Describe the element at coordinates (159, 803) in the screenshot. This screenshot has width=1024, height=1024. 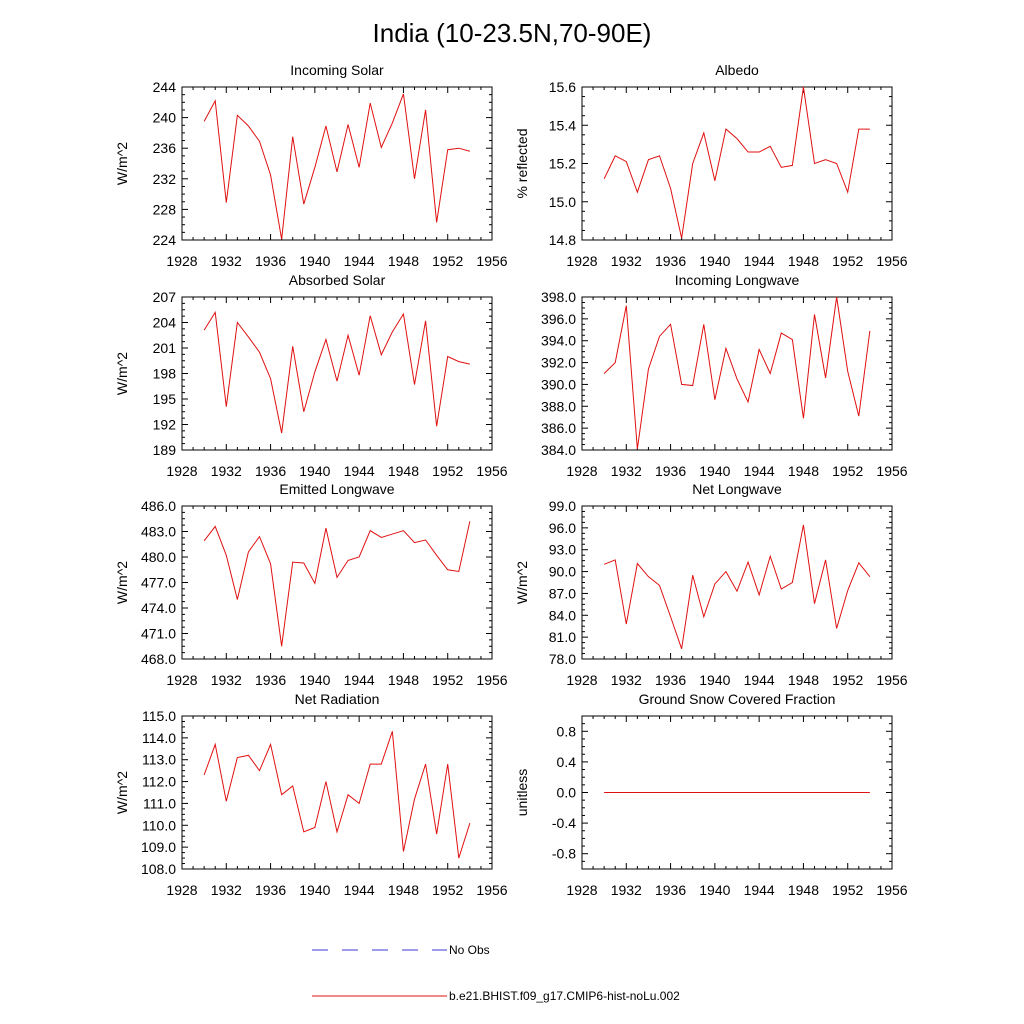
I see `y-tick-label: 111.0` at that location.